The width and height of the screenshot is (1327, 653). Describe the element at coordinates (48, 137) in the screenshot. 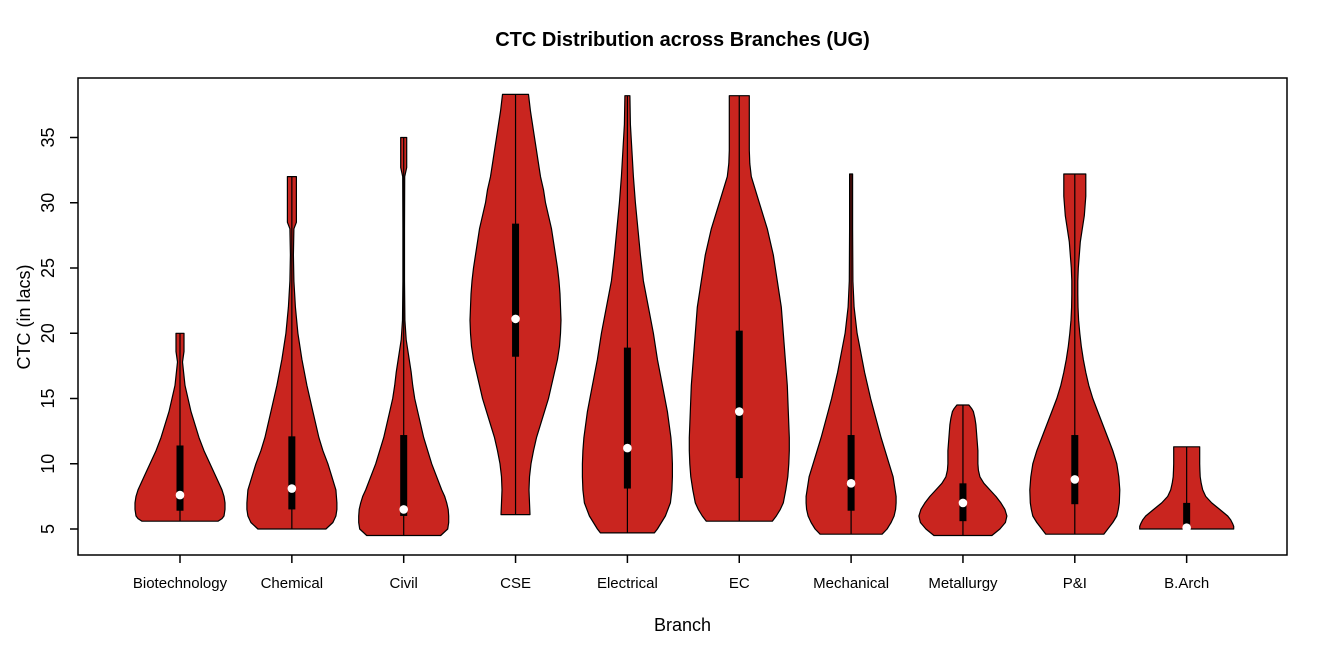

I see `y-tick-label: 35` at that location.